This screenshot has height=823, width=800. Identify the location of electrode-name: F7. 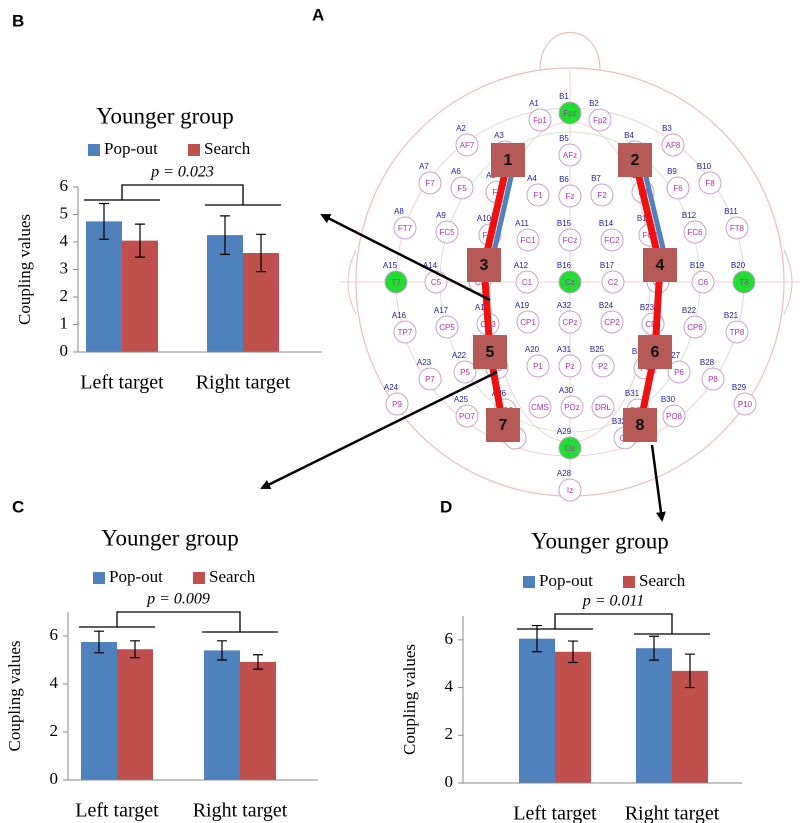
(430, 183).